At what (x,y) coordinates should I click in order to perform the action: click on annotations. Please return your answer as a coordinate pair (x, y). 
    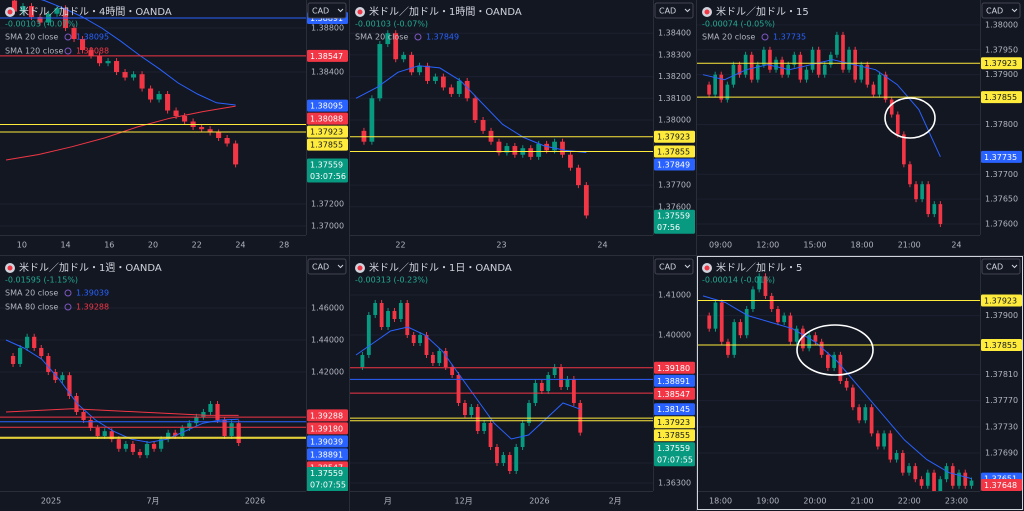
    Looking at the image, I should click on (866, 236).